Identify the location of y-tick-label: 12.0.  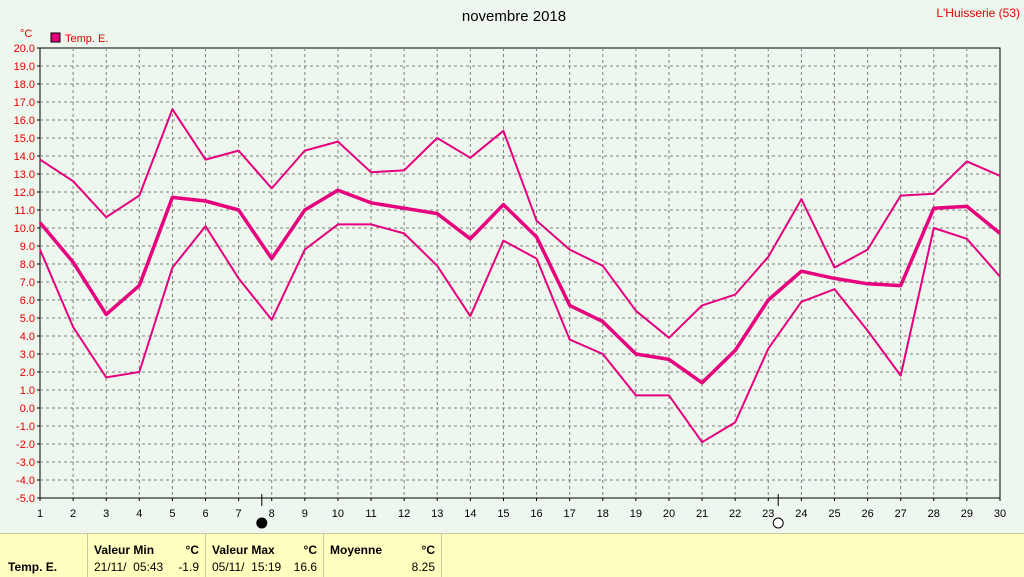
(24, 193).